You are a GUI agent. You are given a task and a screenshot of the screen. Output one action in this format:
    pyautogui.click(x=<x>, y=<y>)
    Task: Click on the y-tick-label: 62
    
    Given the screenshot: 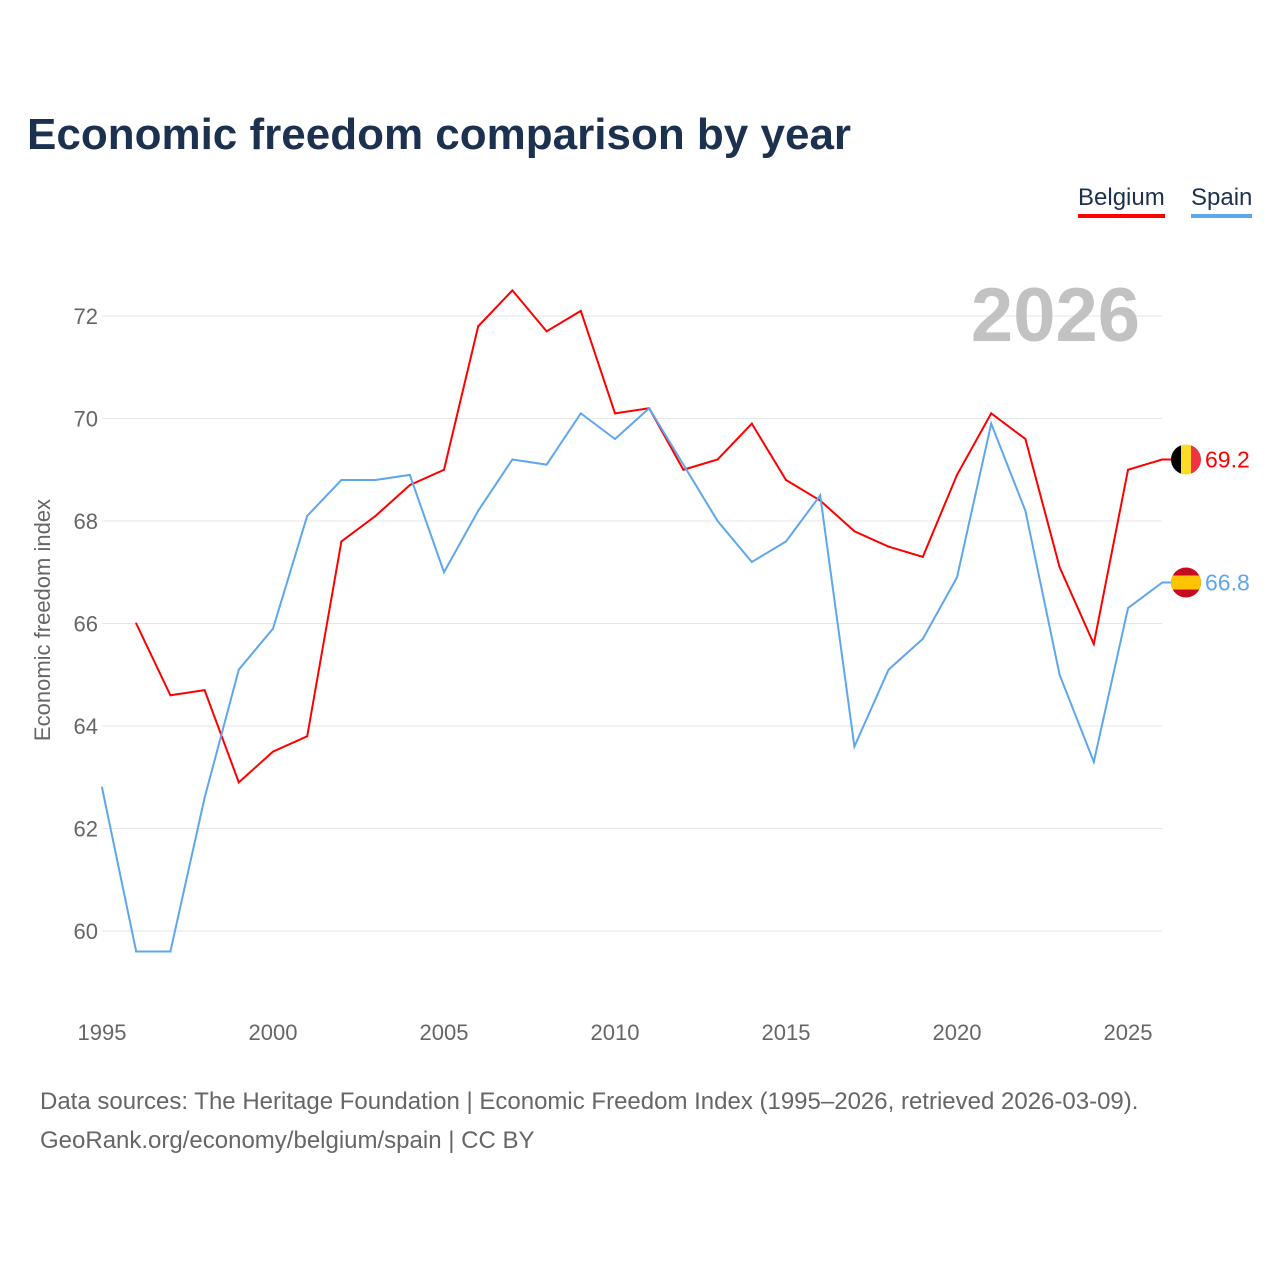 What is the action you would take?
    pyautogui.click(x=86, y=829)
    